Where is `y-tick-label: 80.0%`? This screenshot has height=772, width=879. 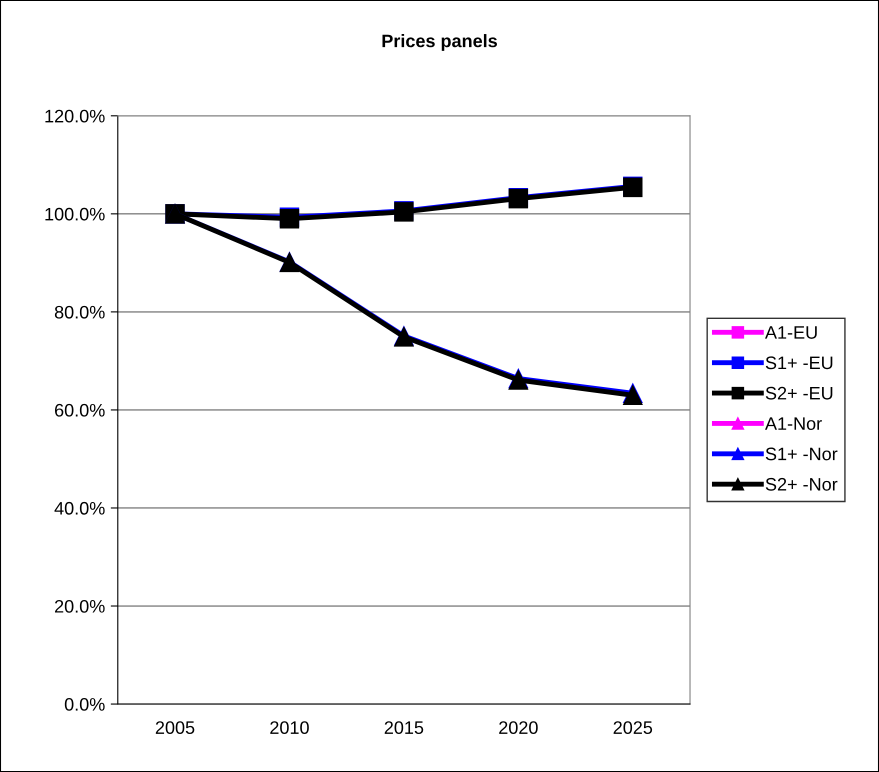
y-tick-label: 80.0% is located at coordinates (79, 312).